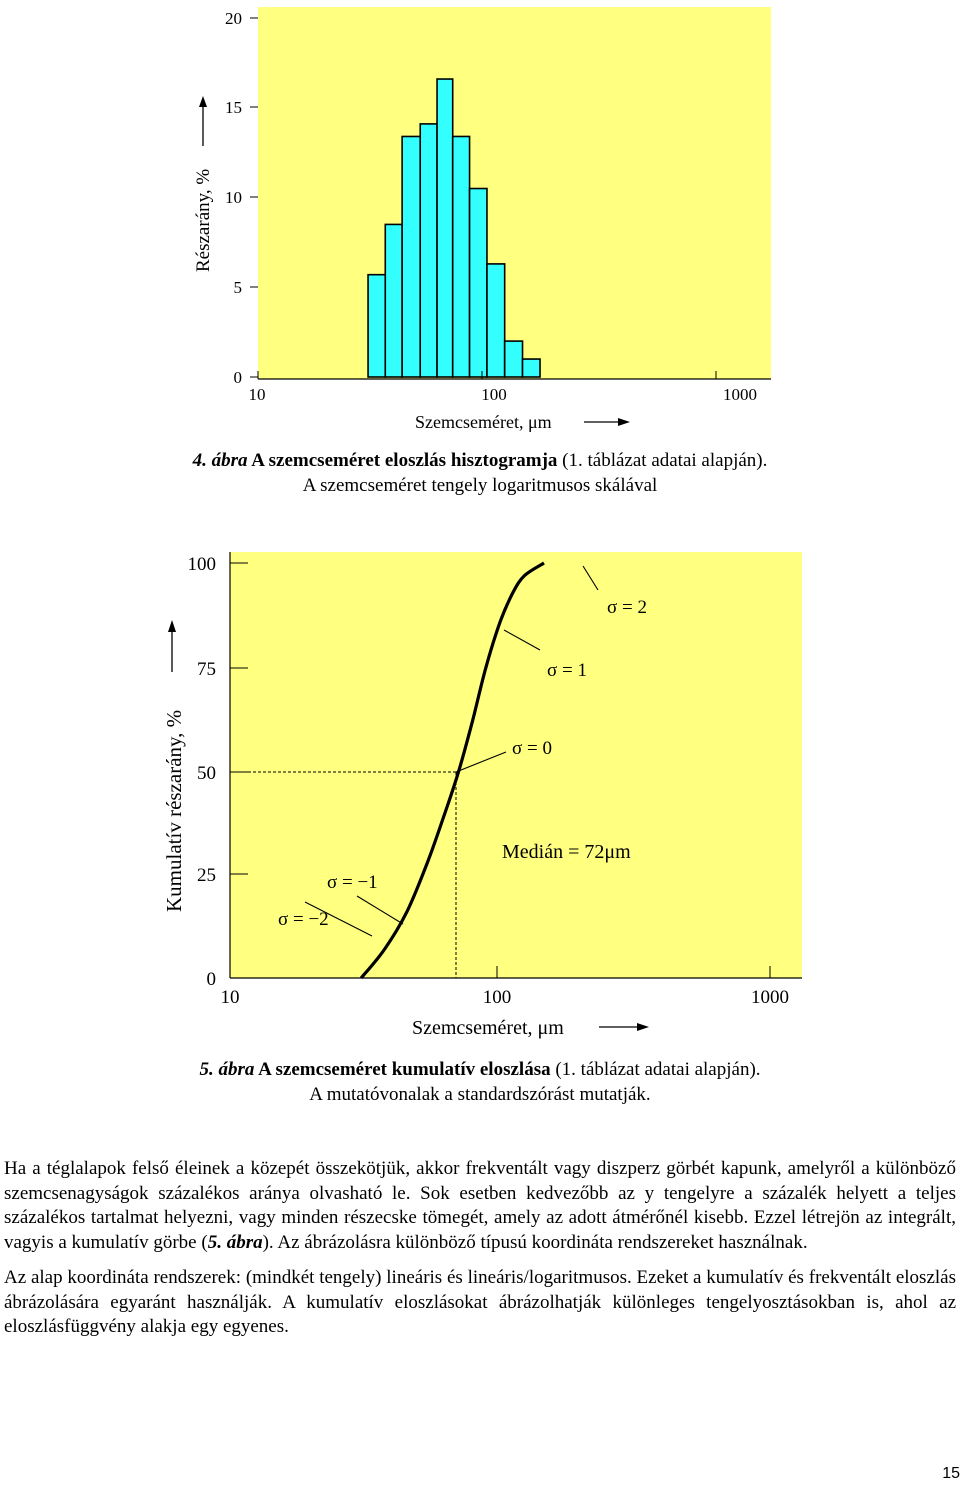 The width and height of the screenshot is (960, 1490). What do you see at coordinates (257, 394) in the screenshot?
I see `histogram-x-tick-label: 10` at bounding box center [257, 394].